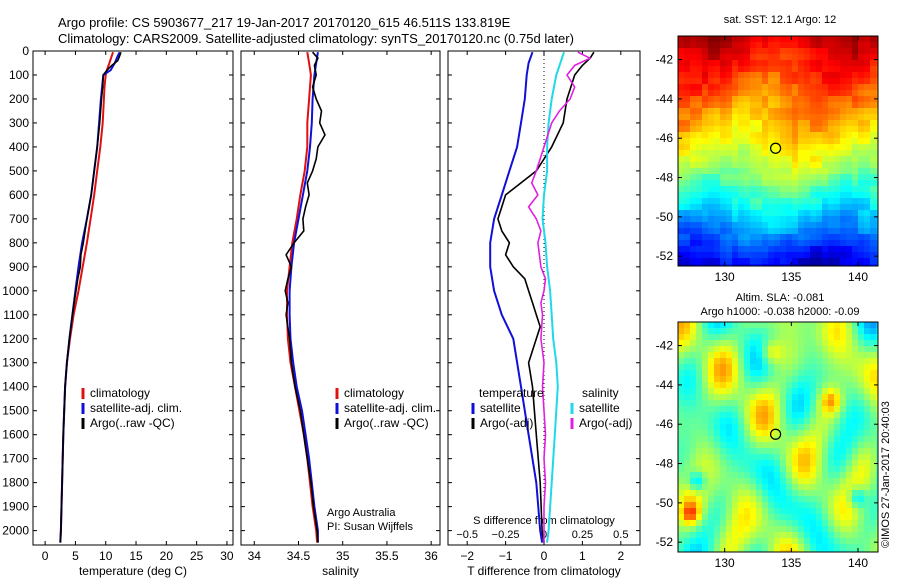  Describe the element at coordinates (600, 393) in the screenshot. I see `legend-group-title: salinity` at that location.